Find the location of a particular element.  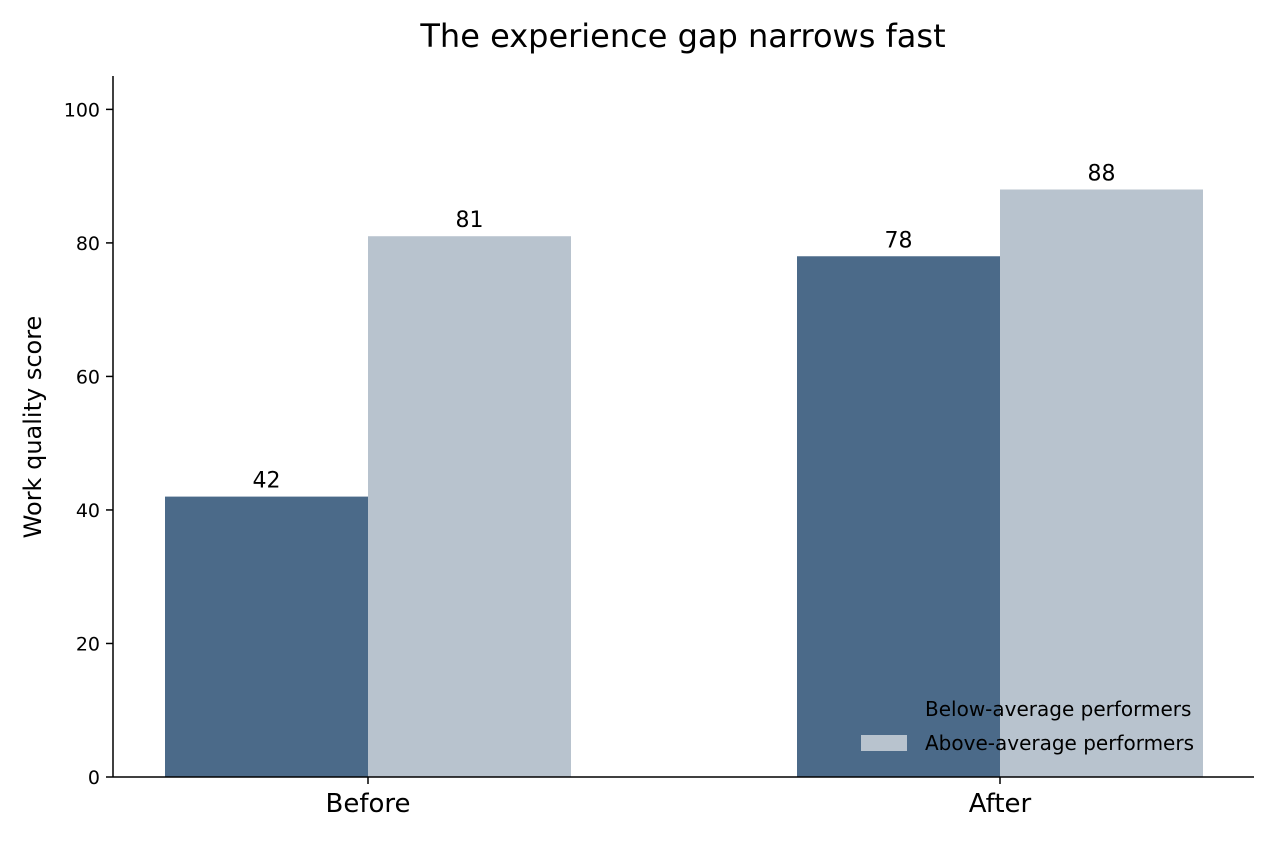

chart-title: The experience gap narrows fast is located at coordinates (682, 36).